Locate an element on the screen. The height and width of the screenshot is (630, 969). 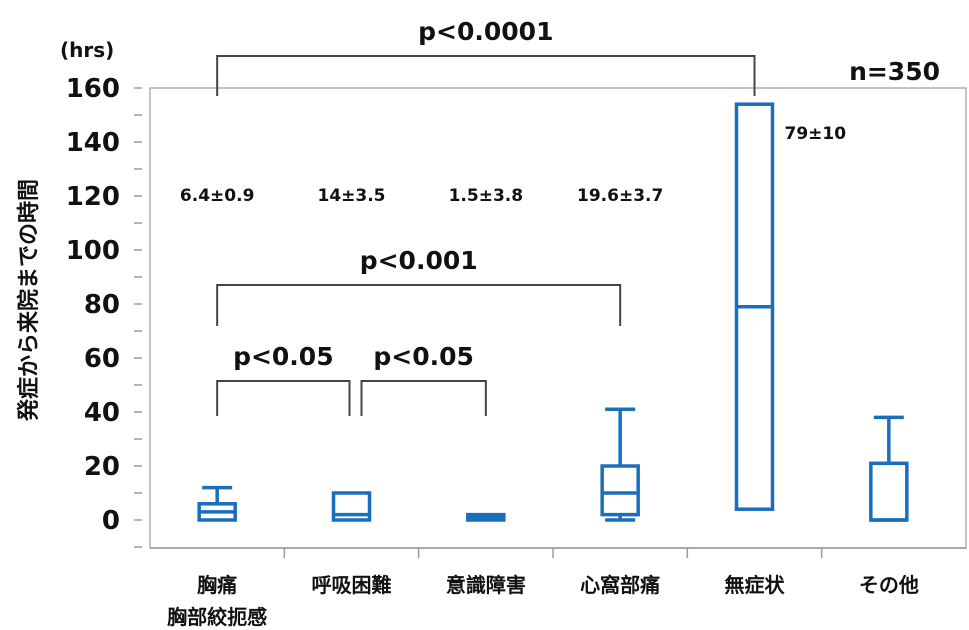
x-category-label: 無症状 is located at coordinates (755, 585).